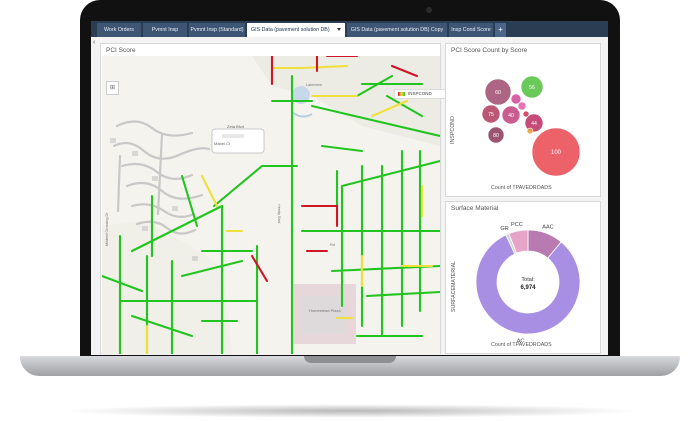  Describe the element at coordinates (301, 95) in the screenshot. I see `lake-icon` at that location.